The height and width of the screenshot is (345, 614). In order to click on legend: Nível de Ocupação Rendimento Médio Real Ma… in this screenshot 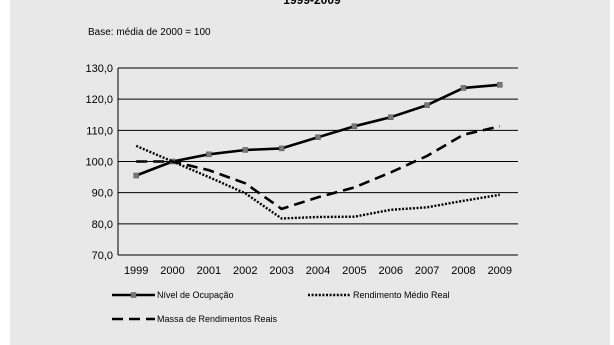, I will do `click(281, 307)`.